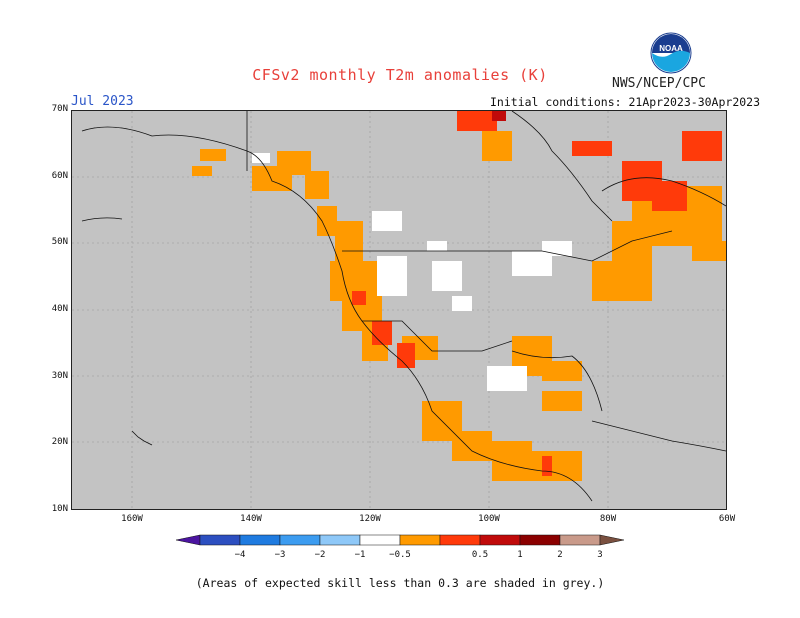 The image size is (800, 618). What do you see at coordinates (320, 555) in the screenshot?
I see `colorbar-tick-label: −2` at bounding box center [320, 555].